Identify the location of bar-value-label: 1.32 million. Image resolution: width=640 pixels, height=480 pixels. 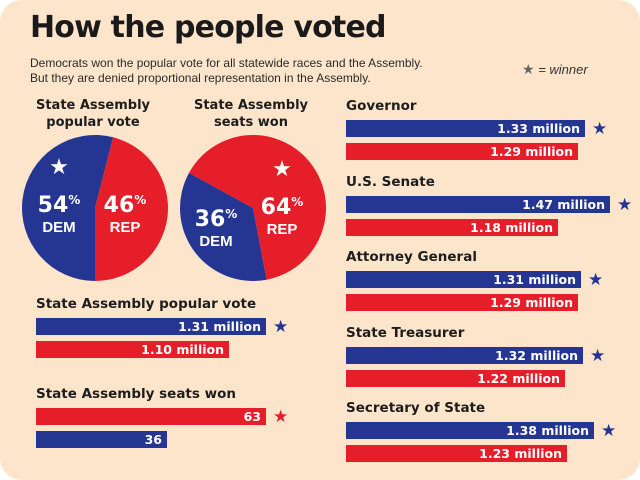
(536, 355).